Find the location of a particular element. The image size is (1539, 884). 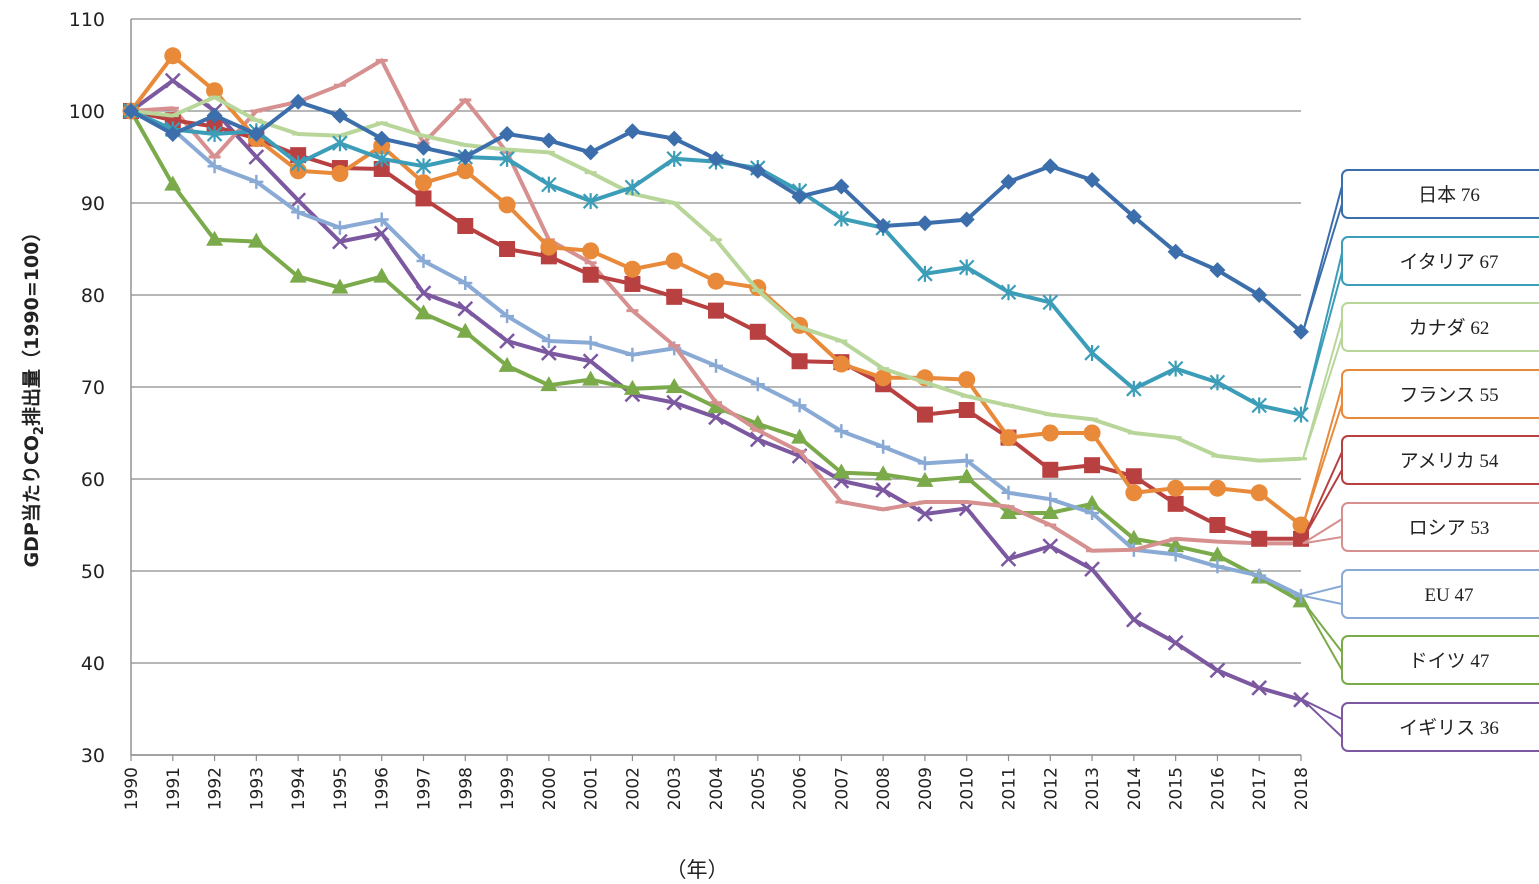

y-axis-label: GDP当たりCO2排出量（1990=100） is located at coordinates (33, 395).